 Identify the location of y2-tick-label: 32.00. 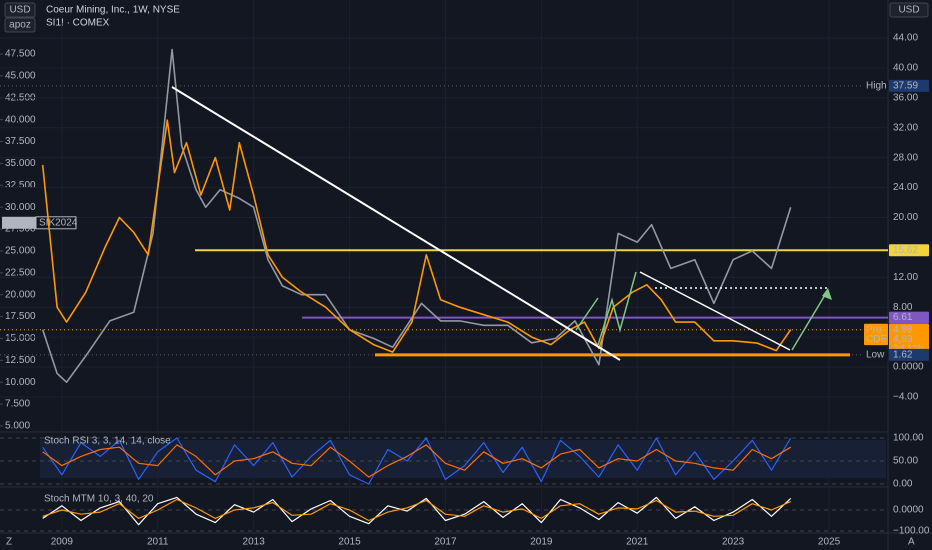
(905, 127).